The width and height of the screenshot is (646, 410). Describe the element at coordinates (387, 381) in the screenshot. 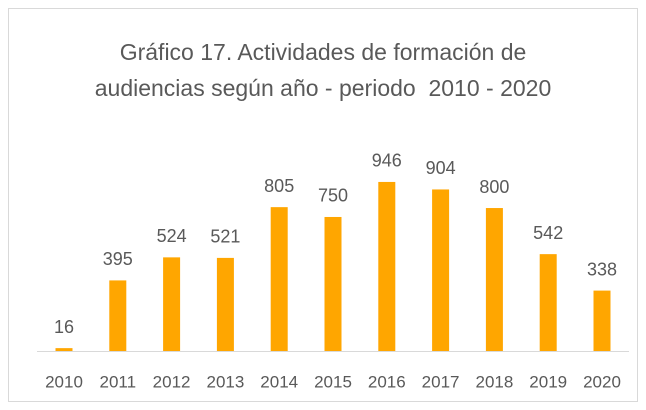

I see `x-tick-label: 2016` at that location.